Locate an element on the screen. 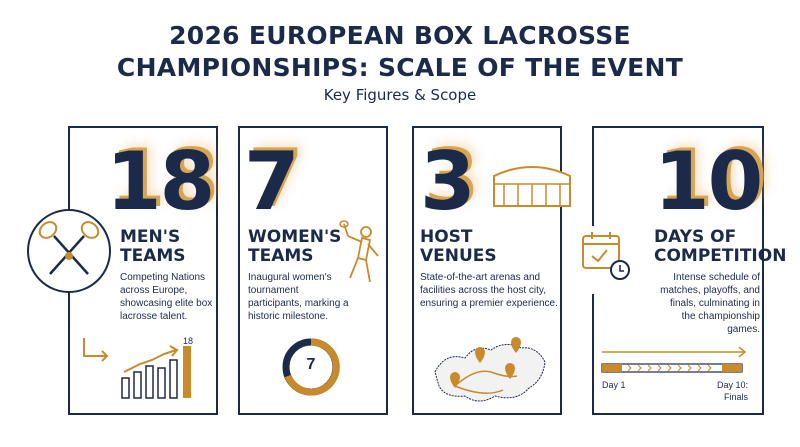 This screenshot has width=800, height=447. timeline-end-label-line-2: Finals is located at coordinates (735, 397).